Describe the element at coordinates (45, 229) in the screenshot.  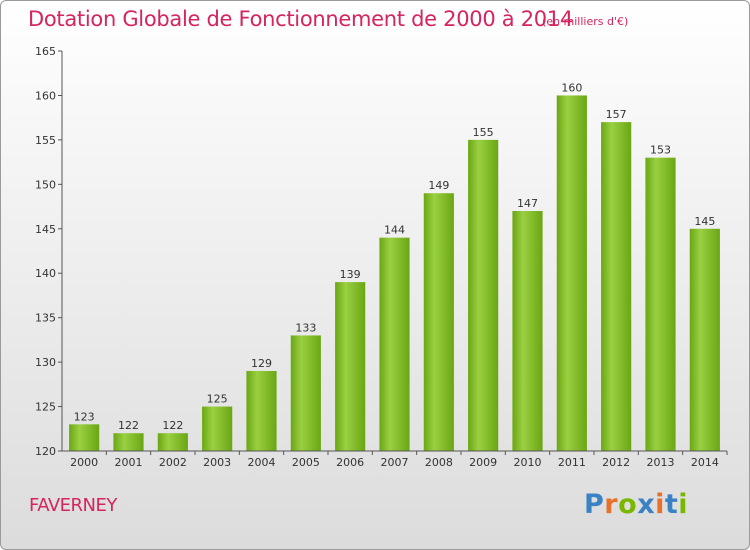
I see `y-tick-label: 145` at that location.